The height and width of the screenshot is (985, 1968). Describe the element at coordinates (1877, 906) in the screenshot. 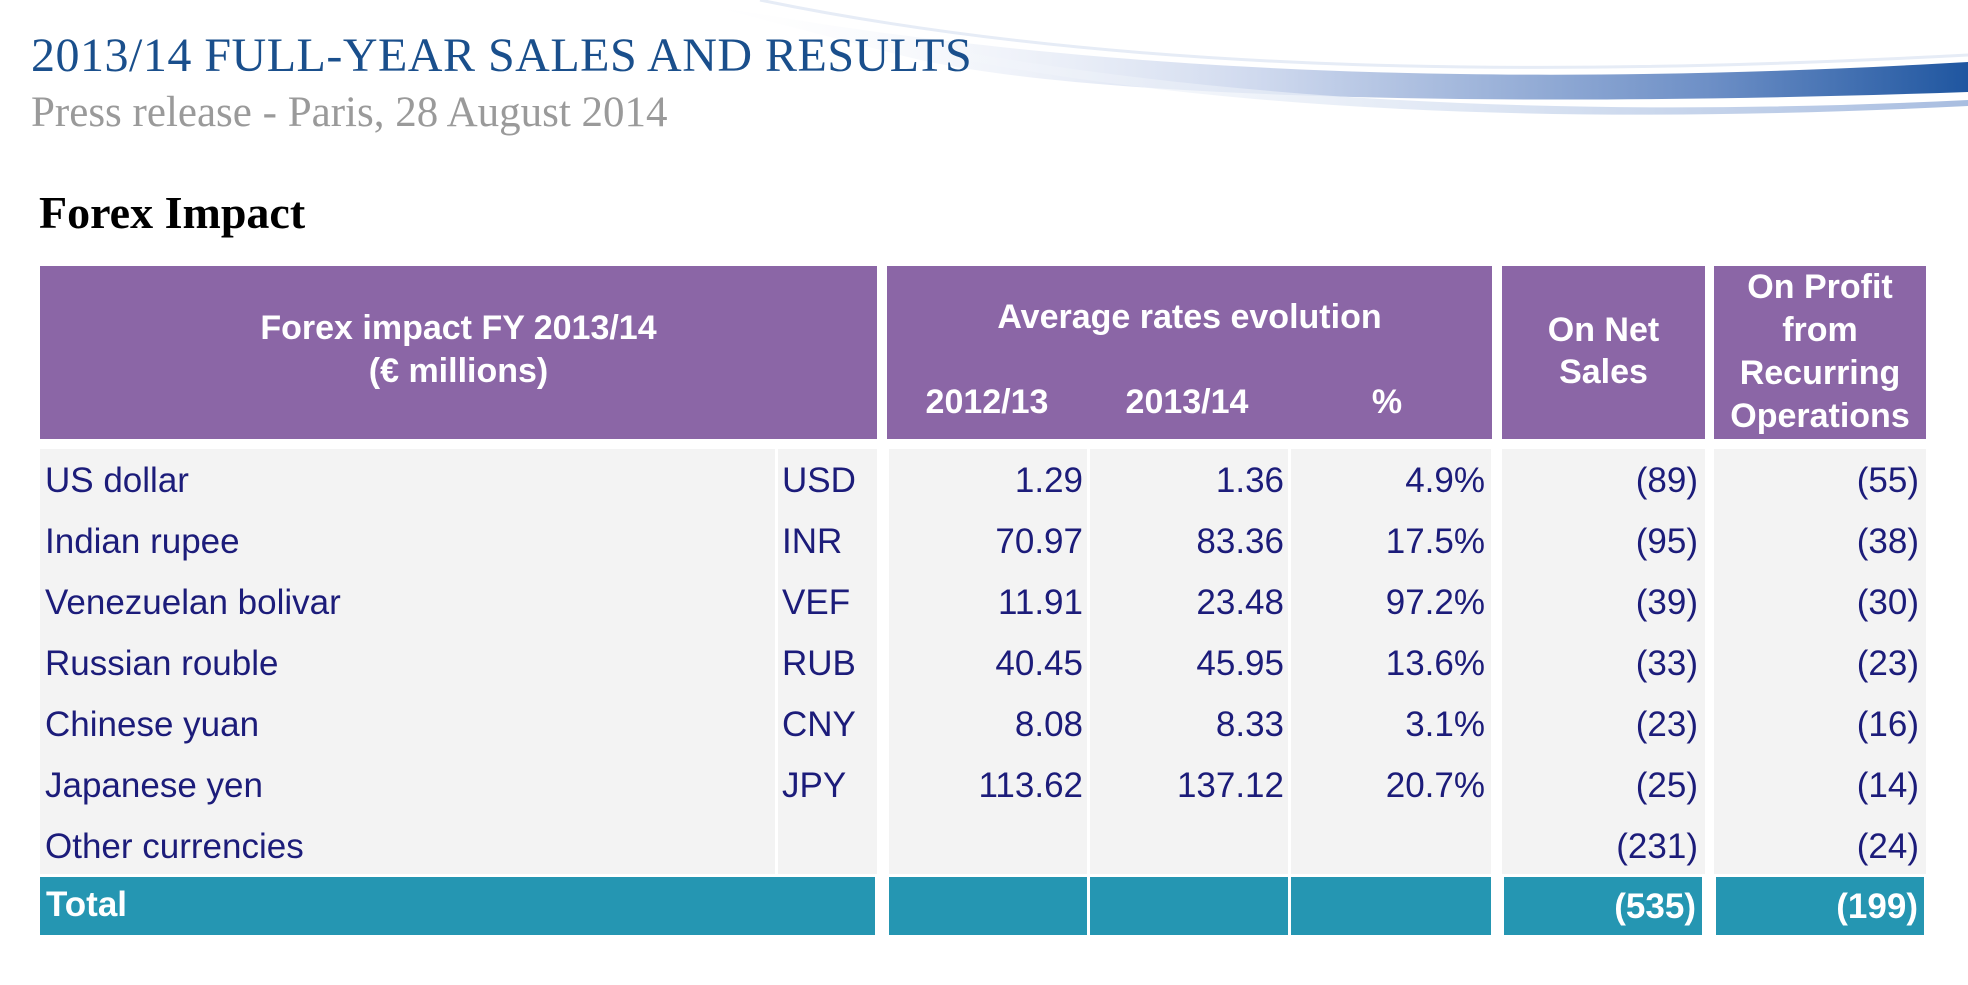

I see `total-profit: (199)` at that location.